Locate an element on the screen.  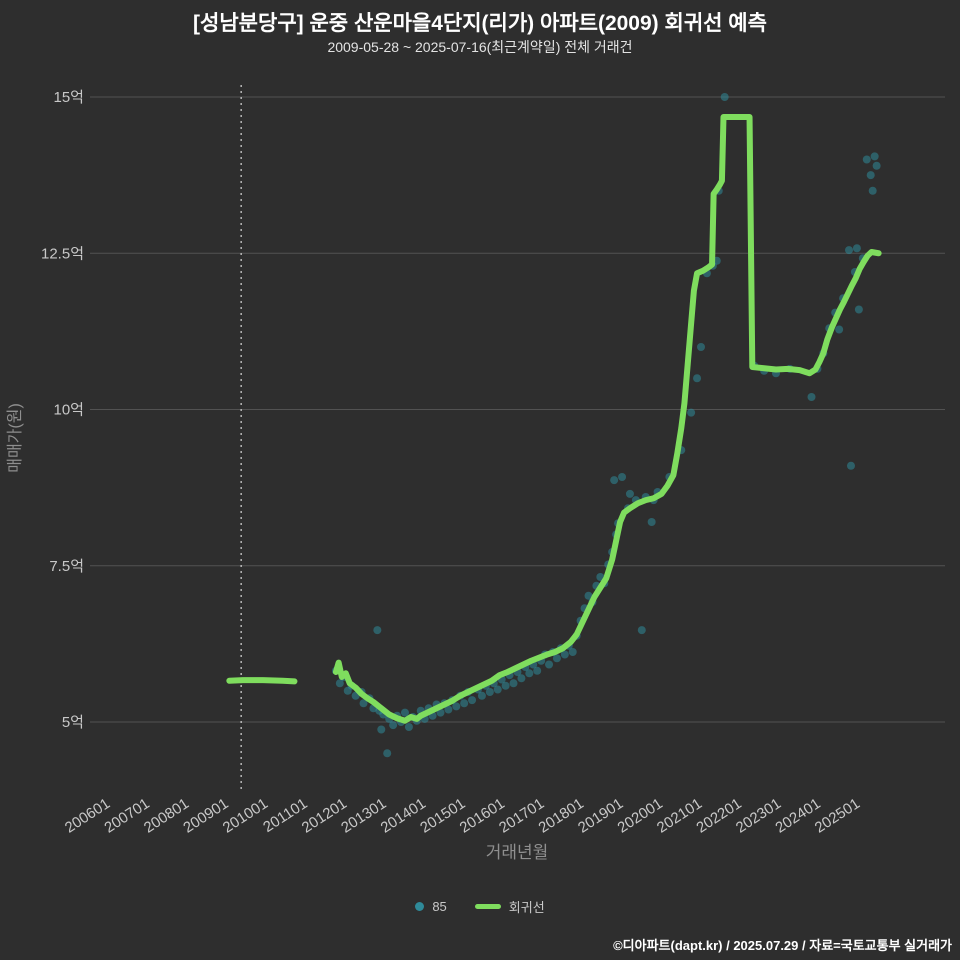
svg-text: 5억 is located at coordinates (73, 722).